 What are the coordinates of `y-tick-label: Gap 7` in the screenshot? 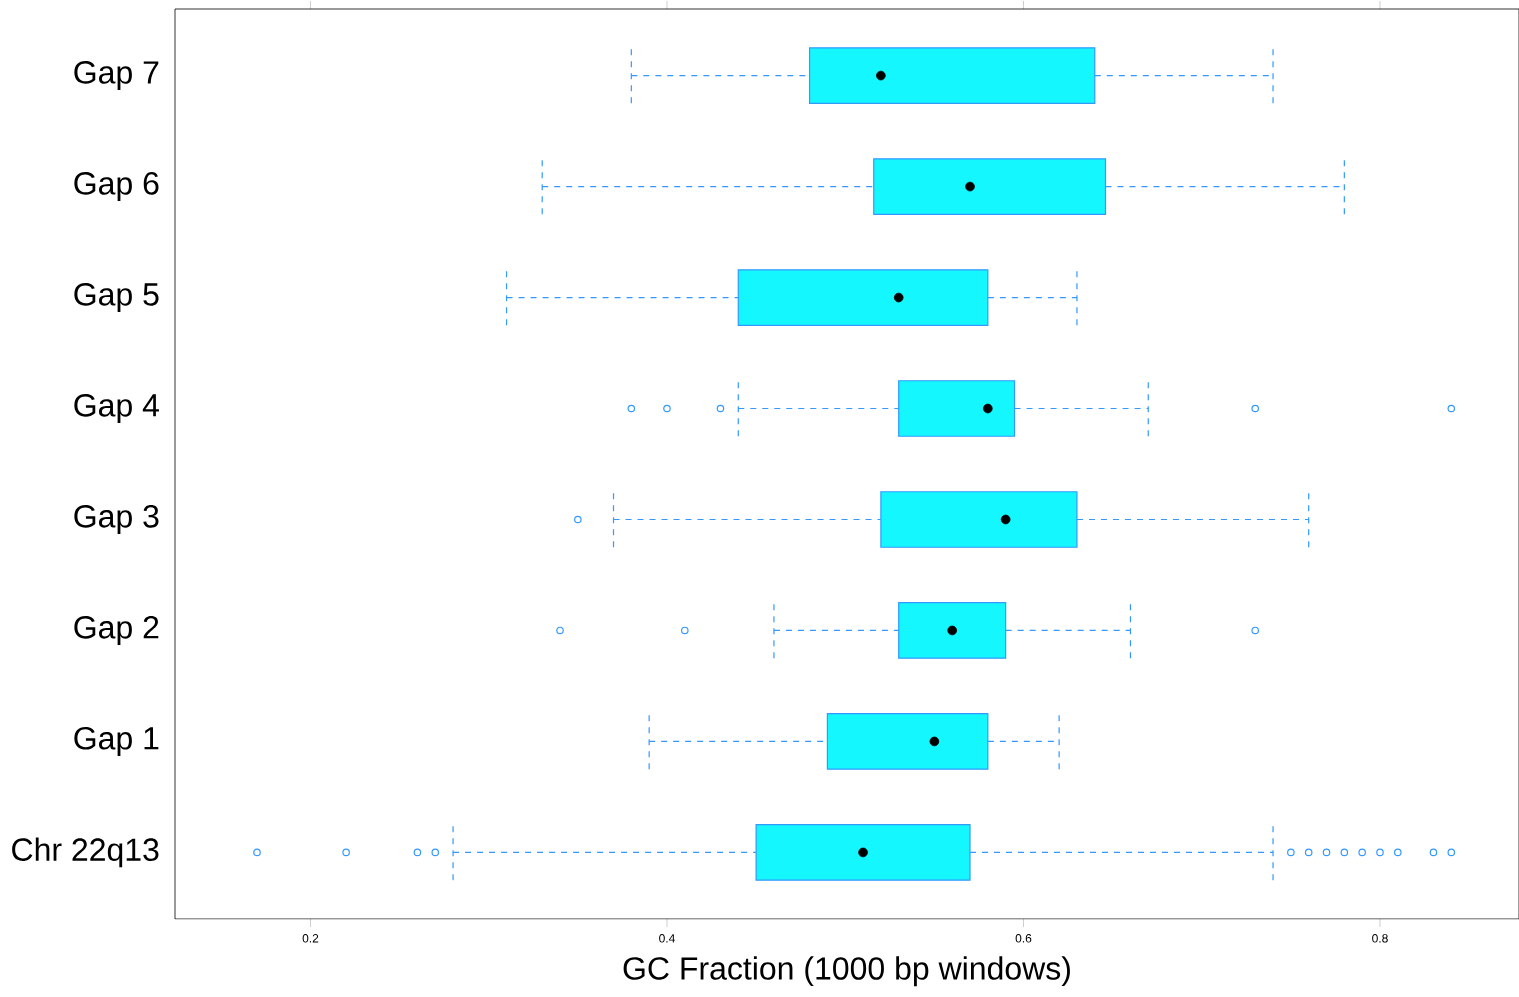 It's located at (116, 76).